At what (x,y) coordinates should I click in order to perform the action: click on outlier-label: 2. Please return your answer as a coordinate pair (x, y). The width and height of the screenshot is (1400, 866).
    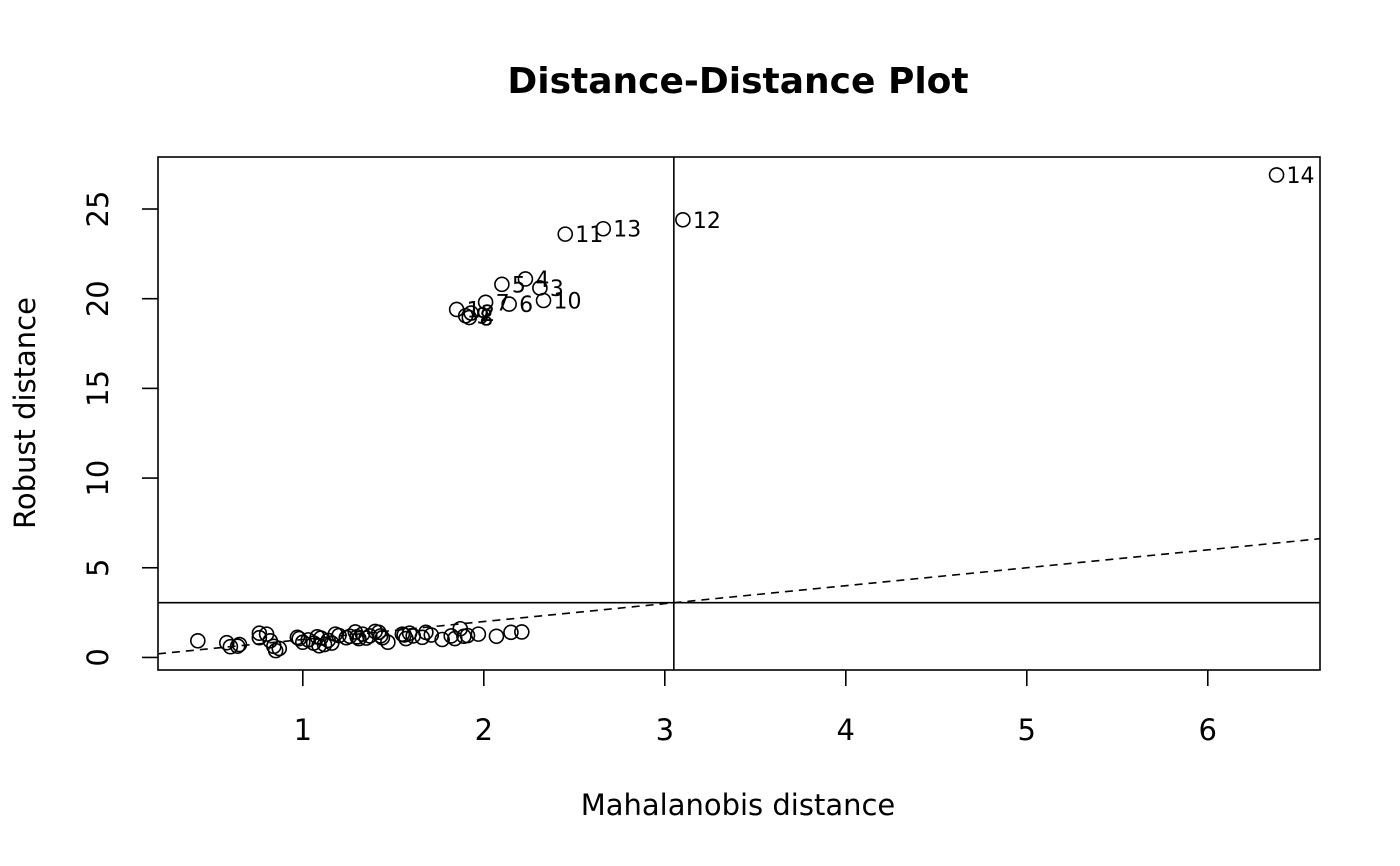
    Looking at the image, I should click on (488, 314).